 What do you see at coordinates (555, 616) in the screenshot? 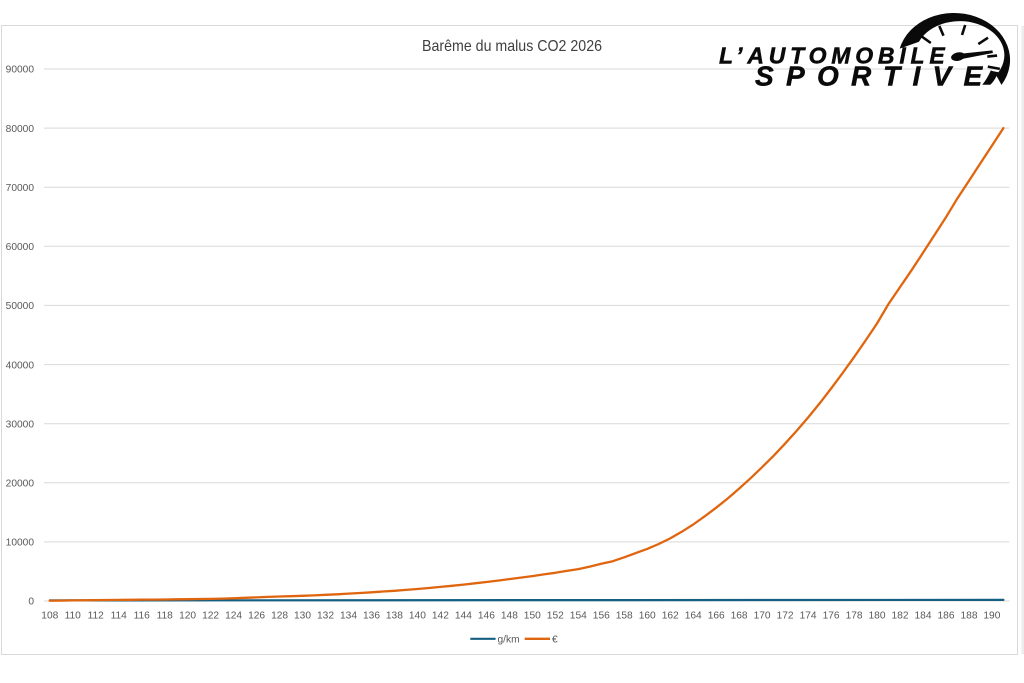
I see `svg-text: 152` at bounding box center [555, 616].